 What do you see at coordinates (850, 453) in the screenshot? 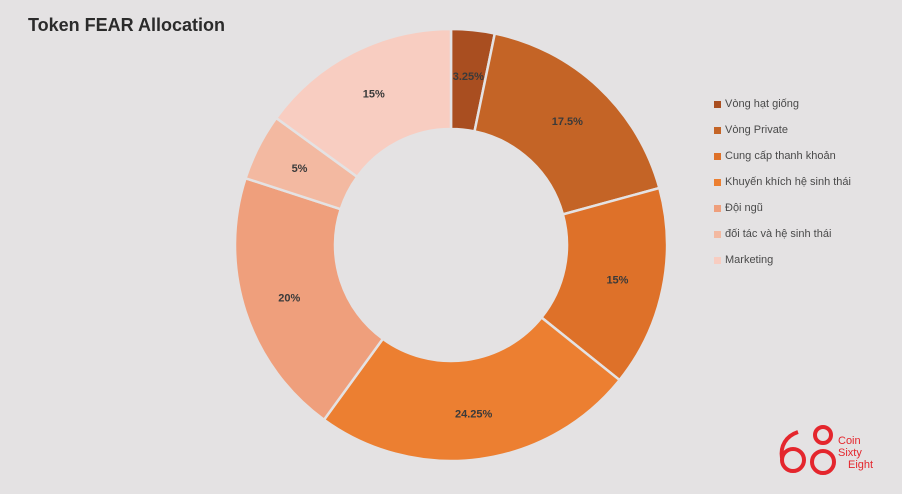
I see `logo-text-sixty: Sixty` at bounding box center [850, 453].